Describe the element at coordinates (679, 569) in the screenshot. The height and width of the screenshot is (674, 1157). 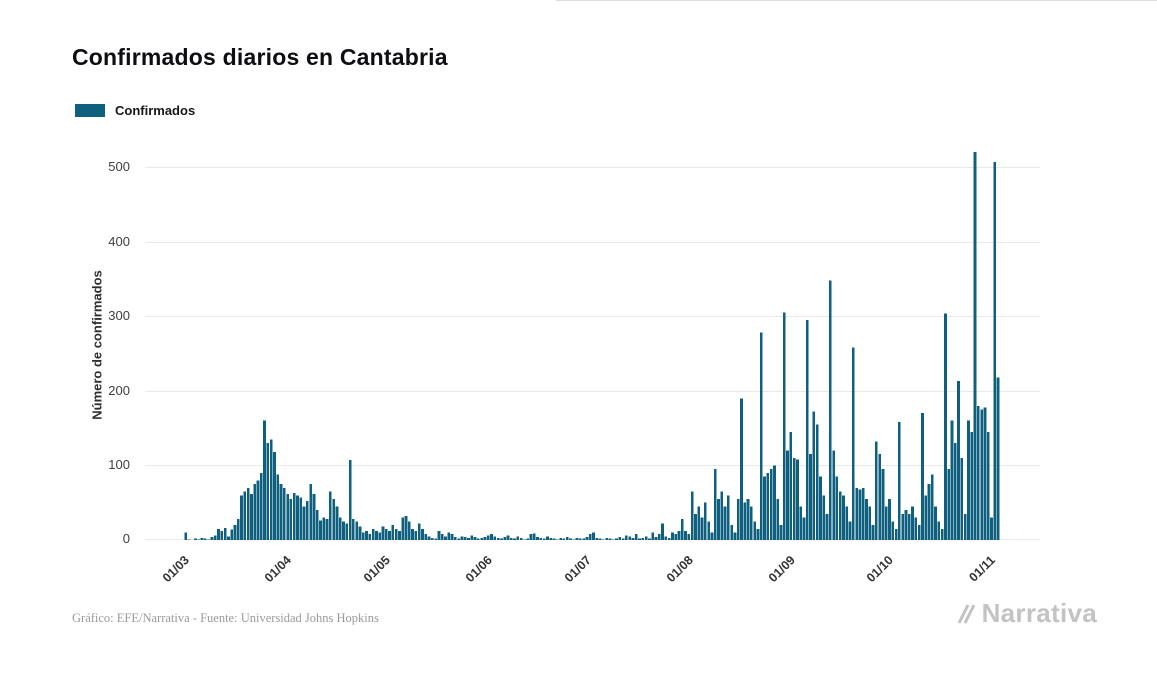
I see `x-tick-label: 01/08` at that location.